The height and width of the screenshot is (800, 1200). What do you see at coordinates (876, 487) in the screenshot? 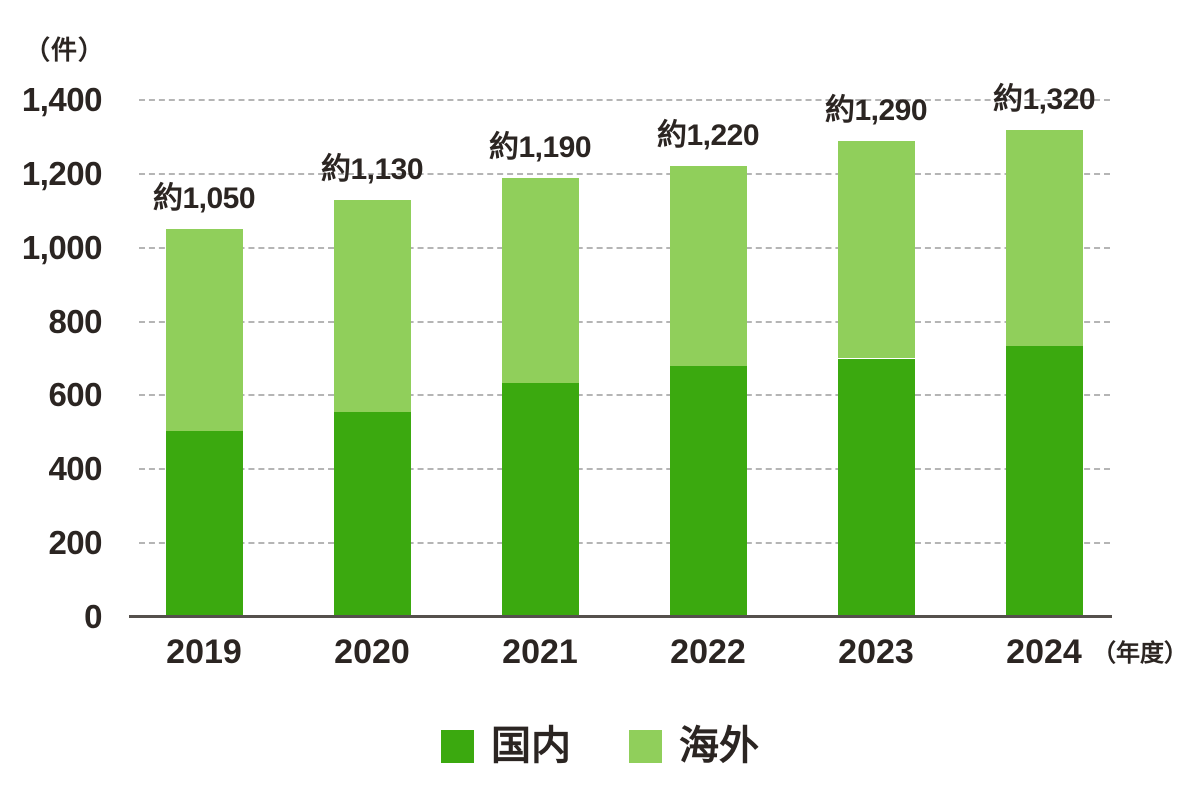
I see `bar-2023-domestic-segment` at bounding box center [876, 487].